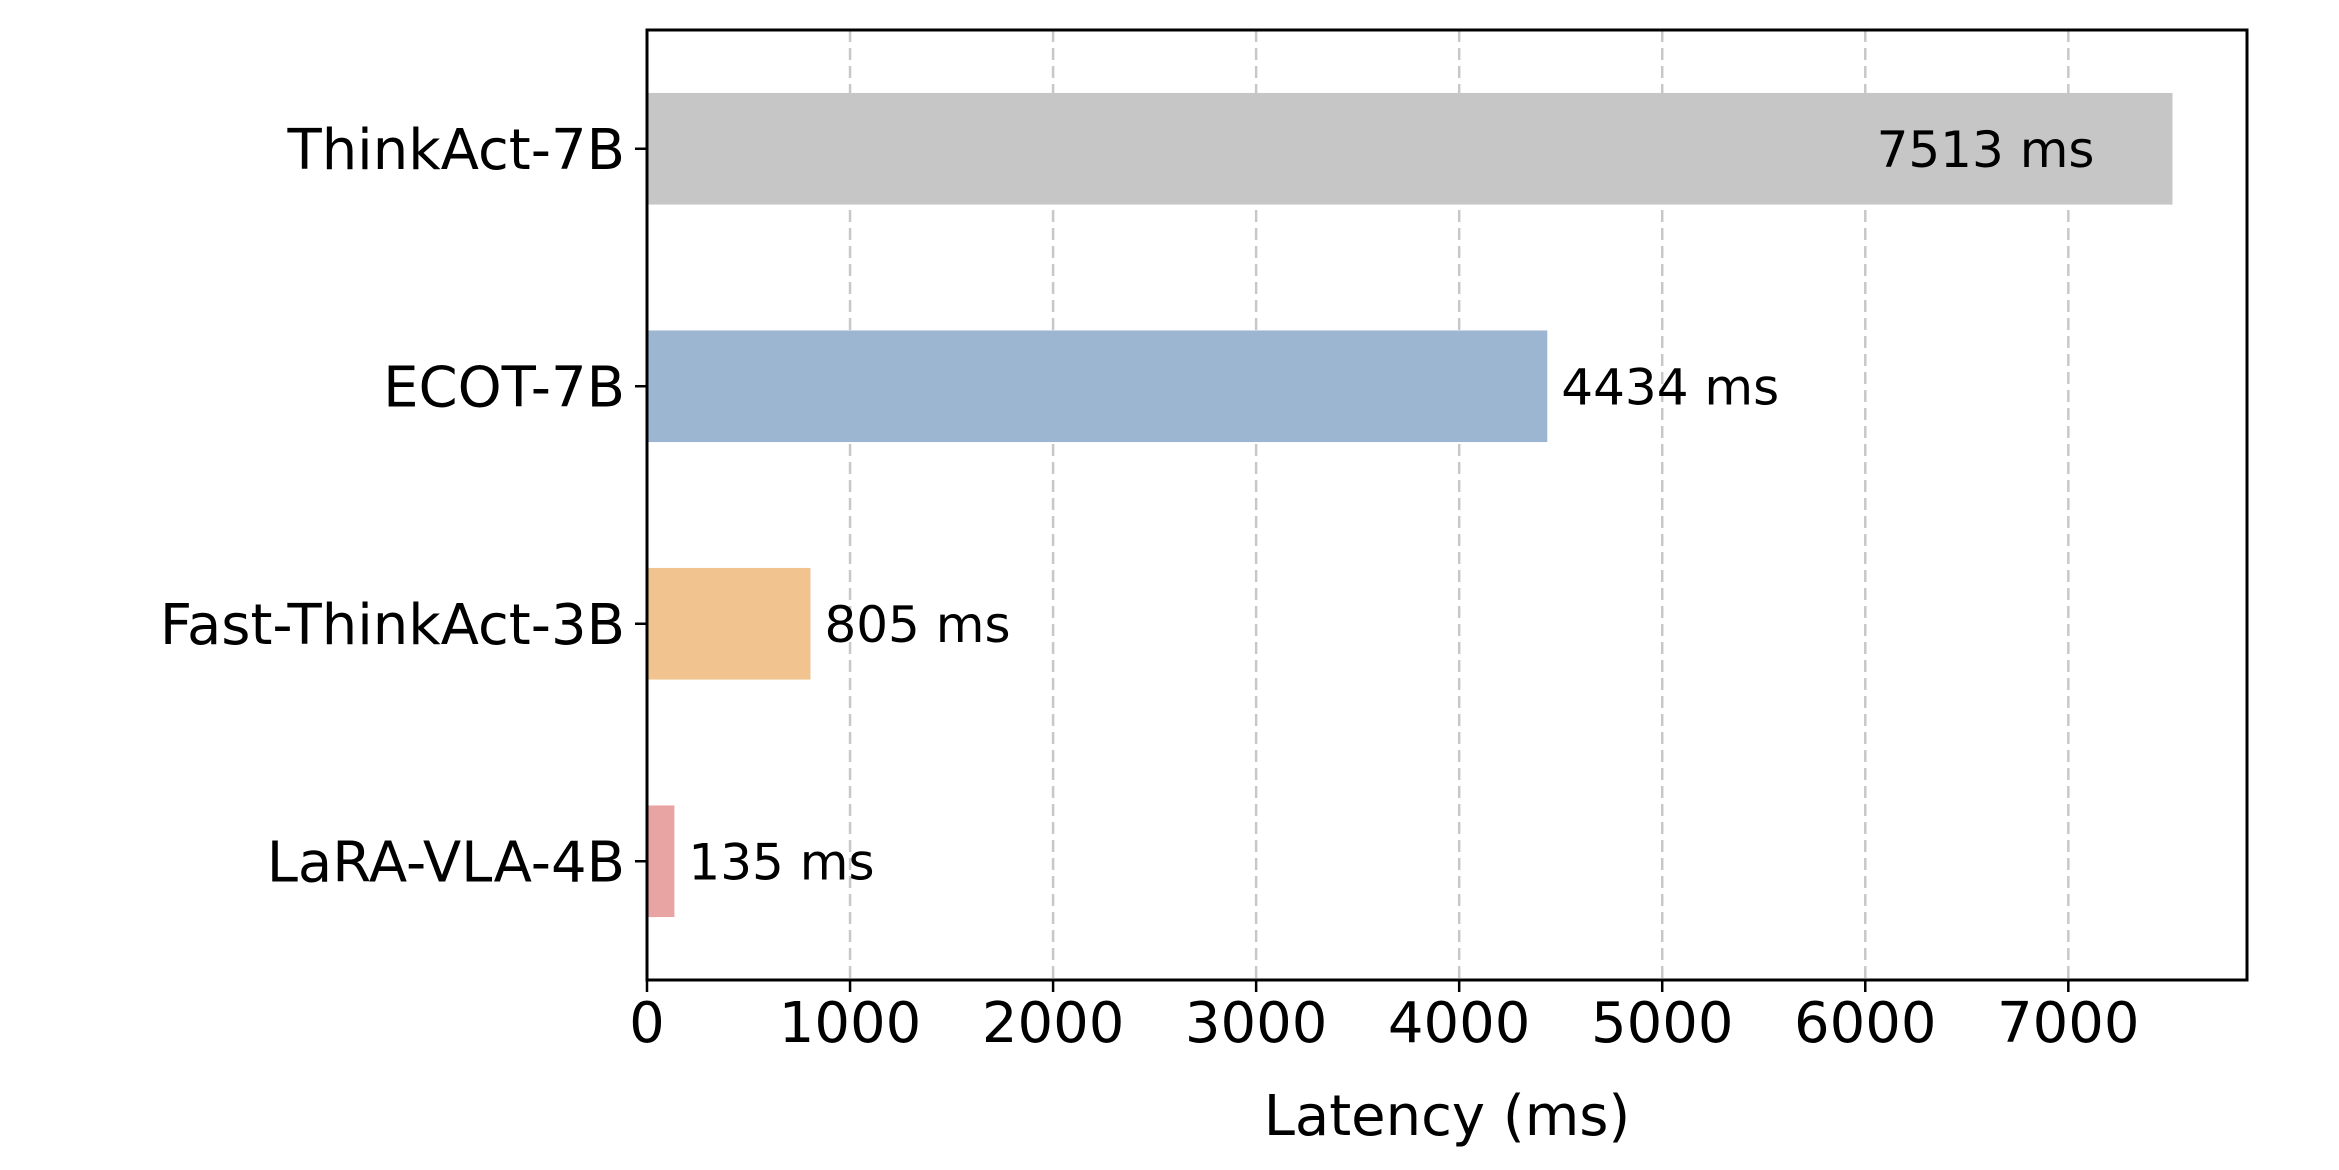  What do you see at coordinates (1986, 150) in the screenshot?
I see `bar-value-label: 7513 ms` at bounding box center [1986, 150].